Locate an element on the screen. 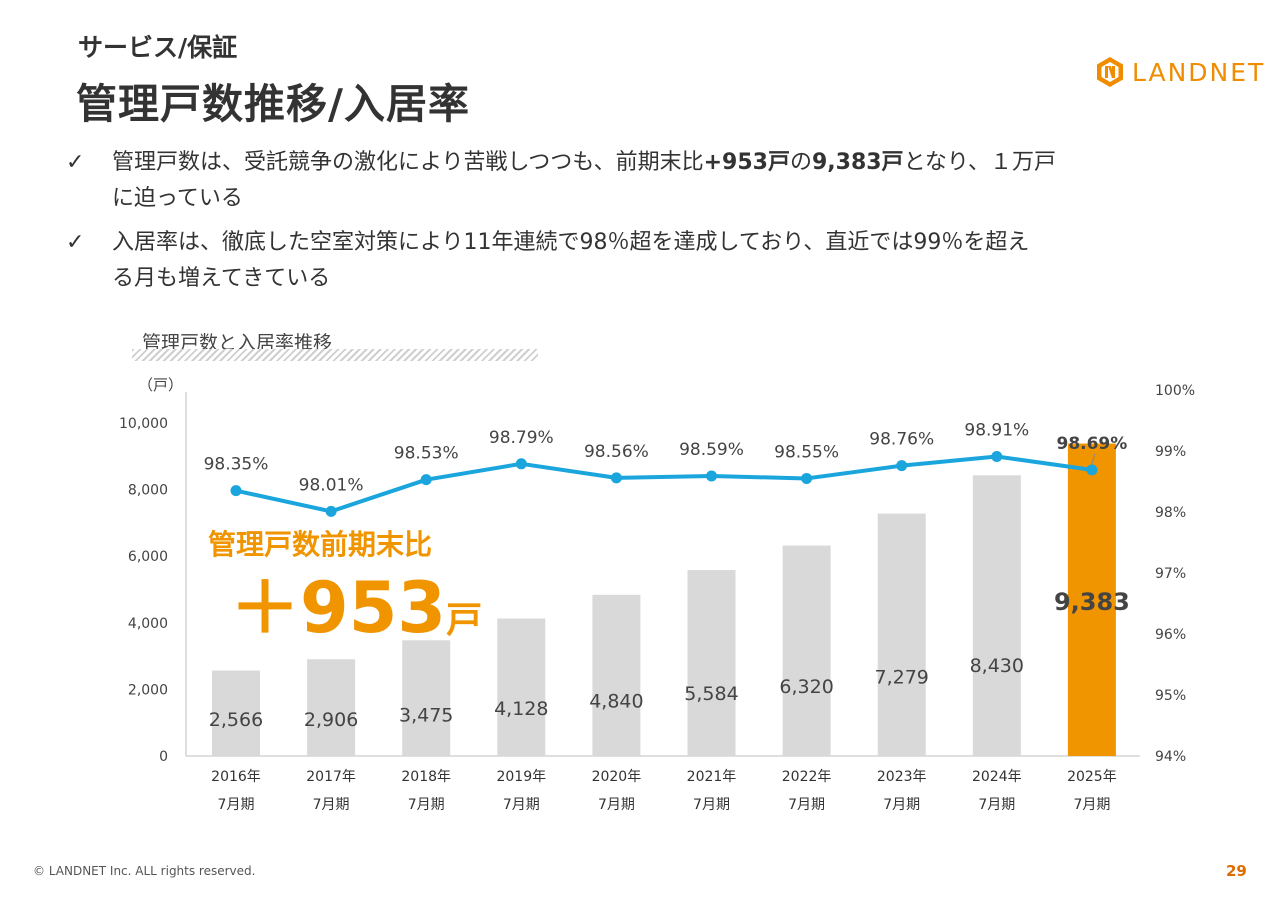 Image resolution: width=1280 pixels, height=904 pixels. x-tick-label: 2024年 is located at coordinates (997, 777).